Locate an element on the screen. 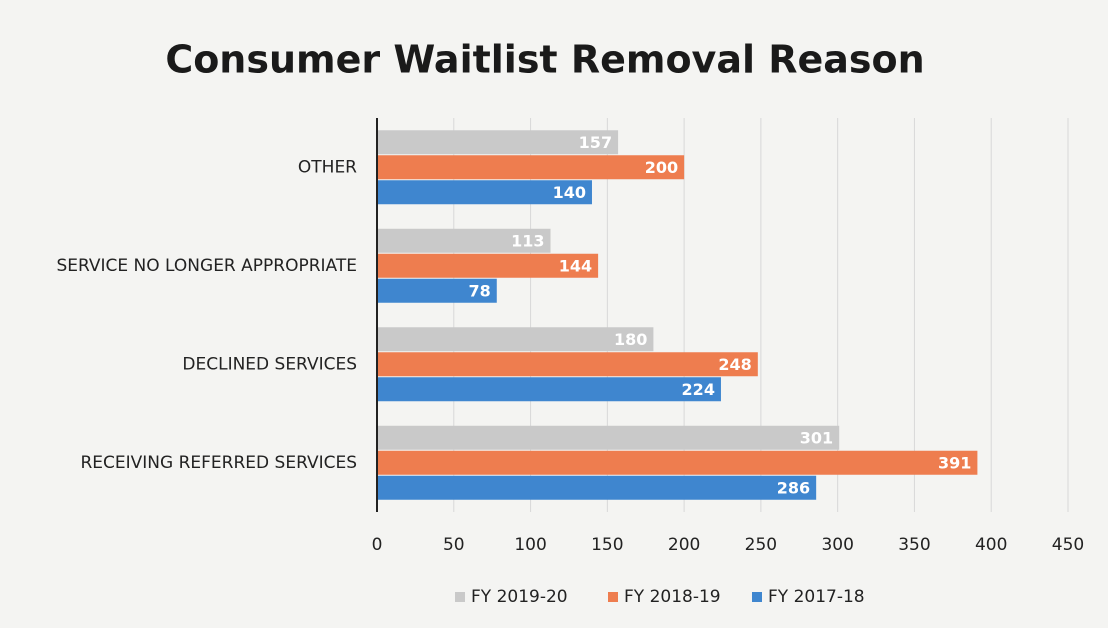 The width and height of the screenshot is (1108, 628). legend-label: FY 2019-20 is located at coordinates (519, 597).